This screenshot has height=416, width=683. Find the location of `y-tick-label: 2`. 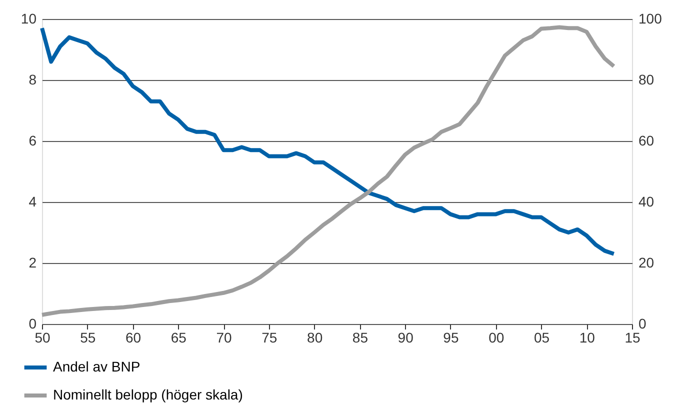

y-tick-label: 2 is located at coordinates (32, 262).